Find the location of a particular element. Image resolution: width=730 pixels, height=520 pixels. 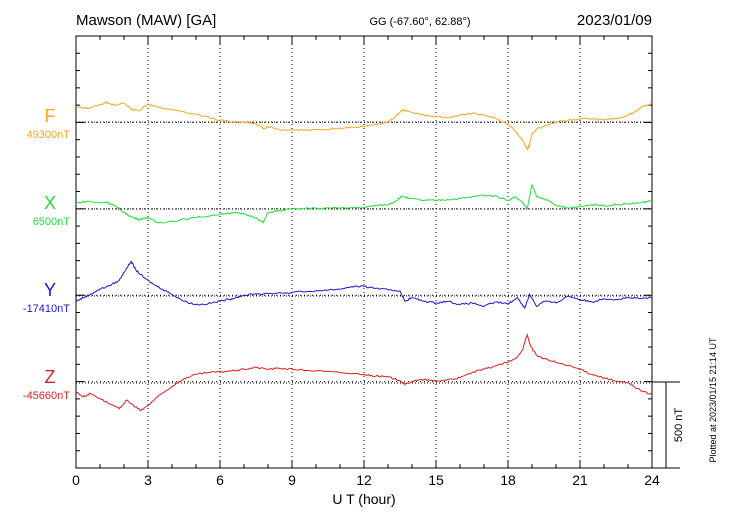

series-line-x is located at coordinates (364, 203).